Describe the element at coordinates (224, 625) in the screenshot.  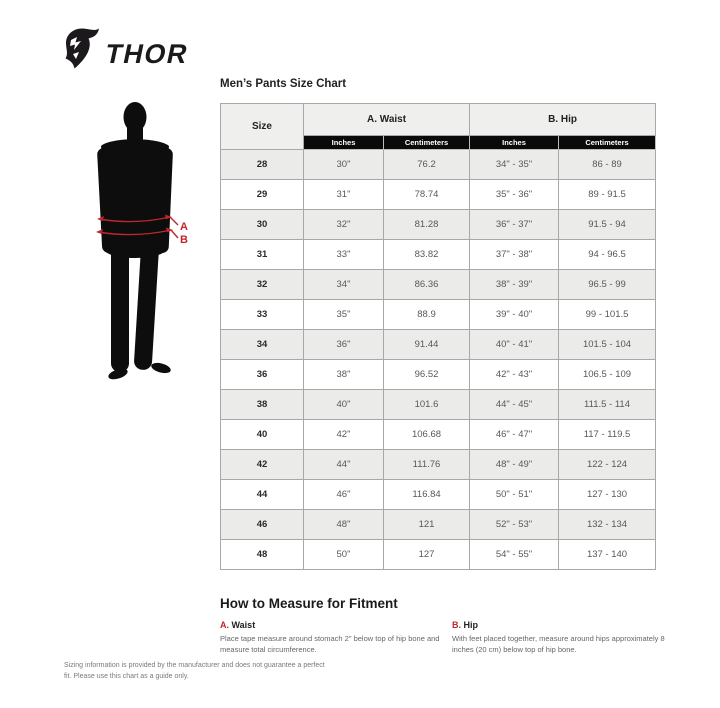
I see `measure-waist-prefix: A.` at that location.